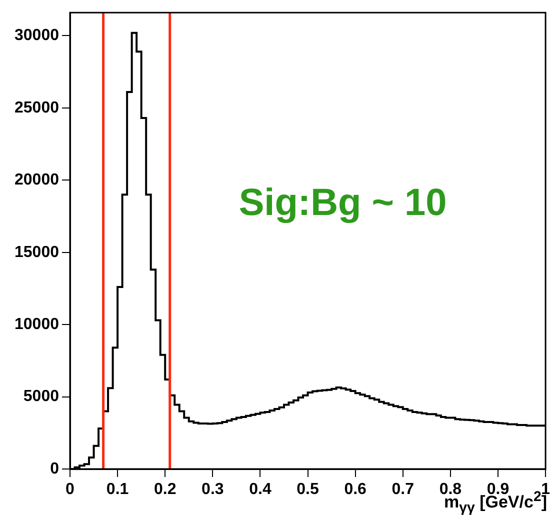 The image size is (553, 518). I want to click on x-tick-label: 0.2, so click(165, 489).